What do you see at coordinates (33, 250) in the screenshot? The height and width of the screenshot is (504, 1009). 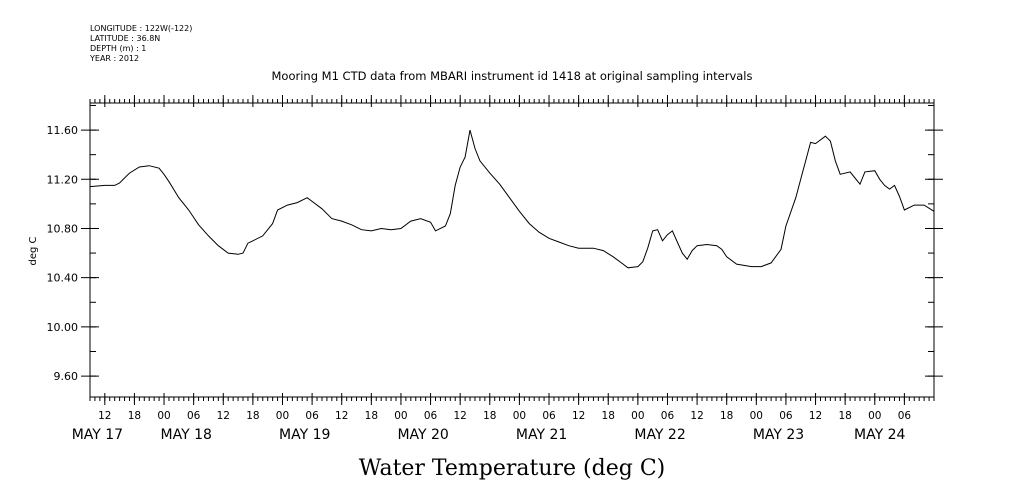 I see `y-axis-label: deg C` at bounding box center [33, 250].